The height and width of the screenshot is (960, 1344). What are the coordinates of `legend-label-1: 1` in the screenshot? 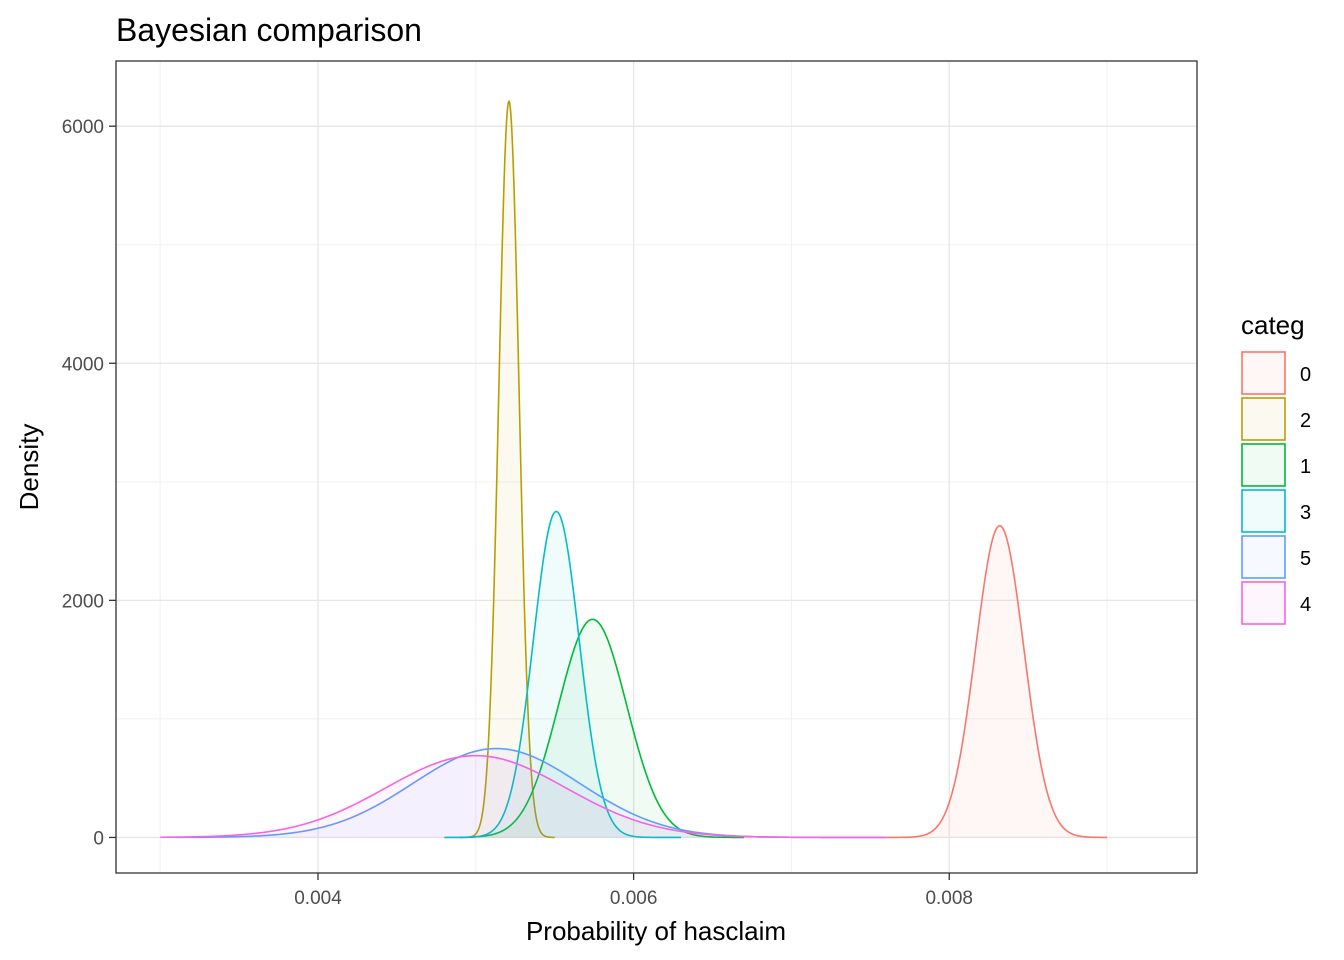 It's located at (1305, 467).